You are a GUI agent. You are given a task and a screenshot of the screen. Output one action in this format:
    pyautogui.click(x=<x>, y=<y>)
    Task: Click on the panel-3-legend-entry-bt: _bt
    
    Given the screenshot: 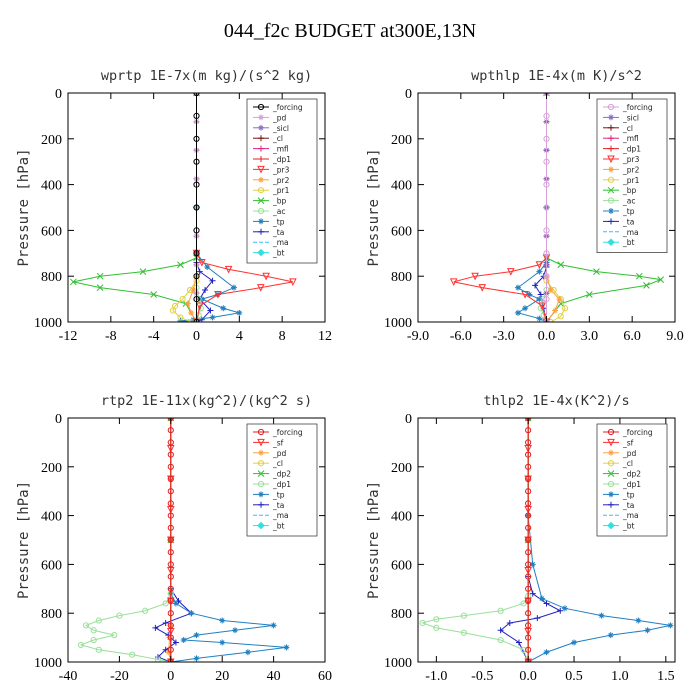 What is the action you would take?
    pyautogui.click(x=619, y=526)
    